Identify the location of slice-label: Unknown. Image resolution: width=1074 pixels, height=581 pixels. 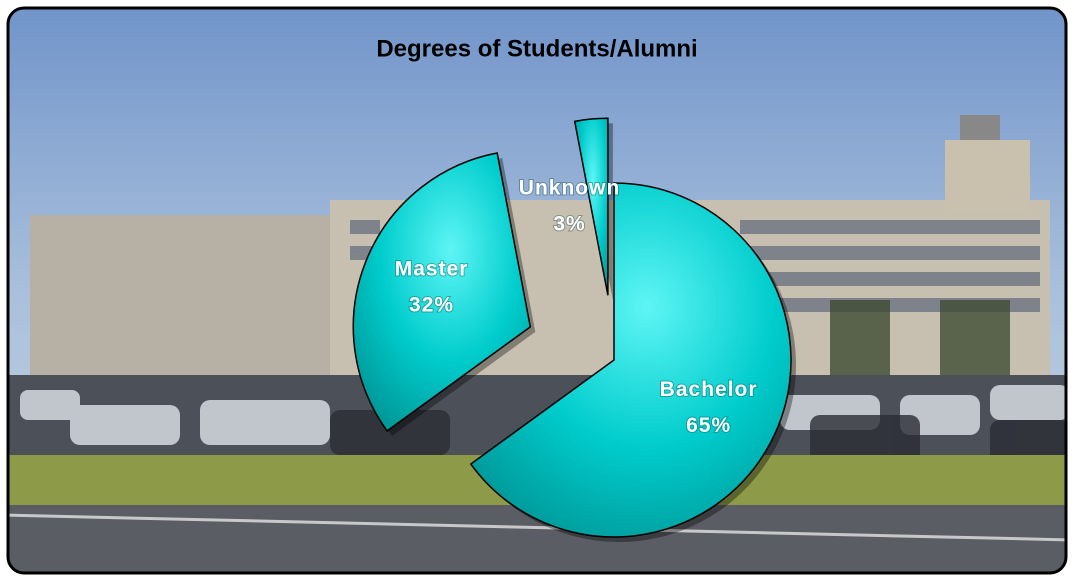
(570, 188).